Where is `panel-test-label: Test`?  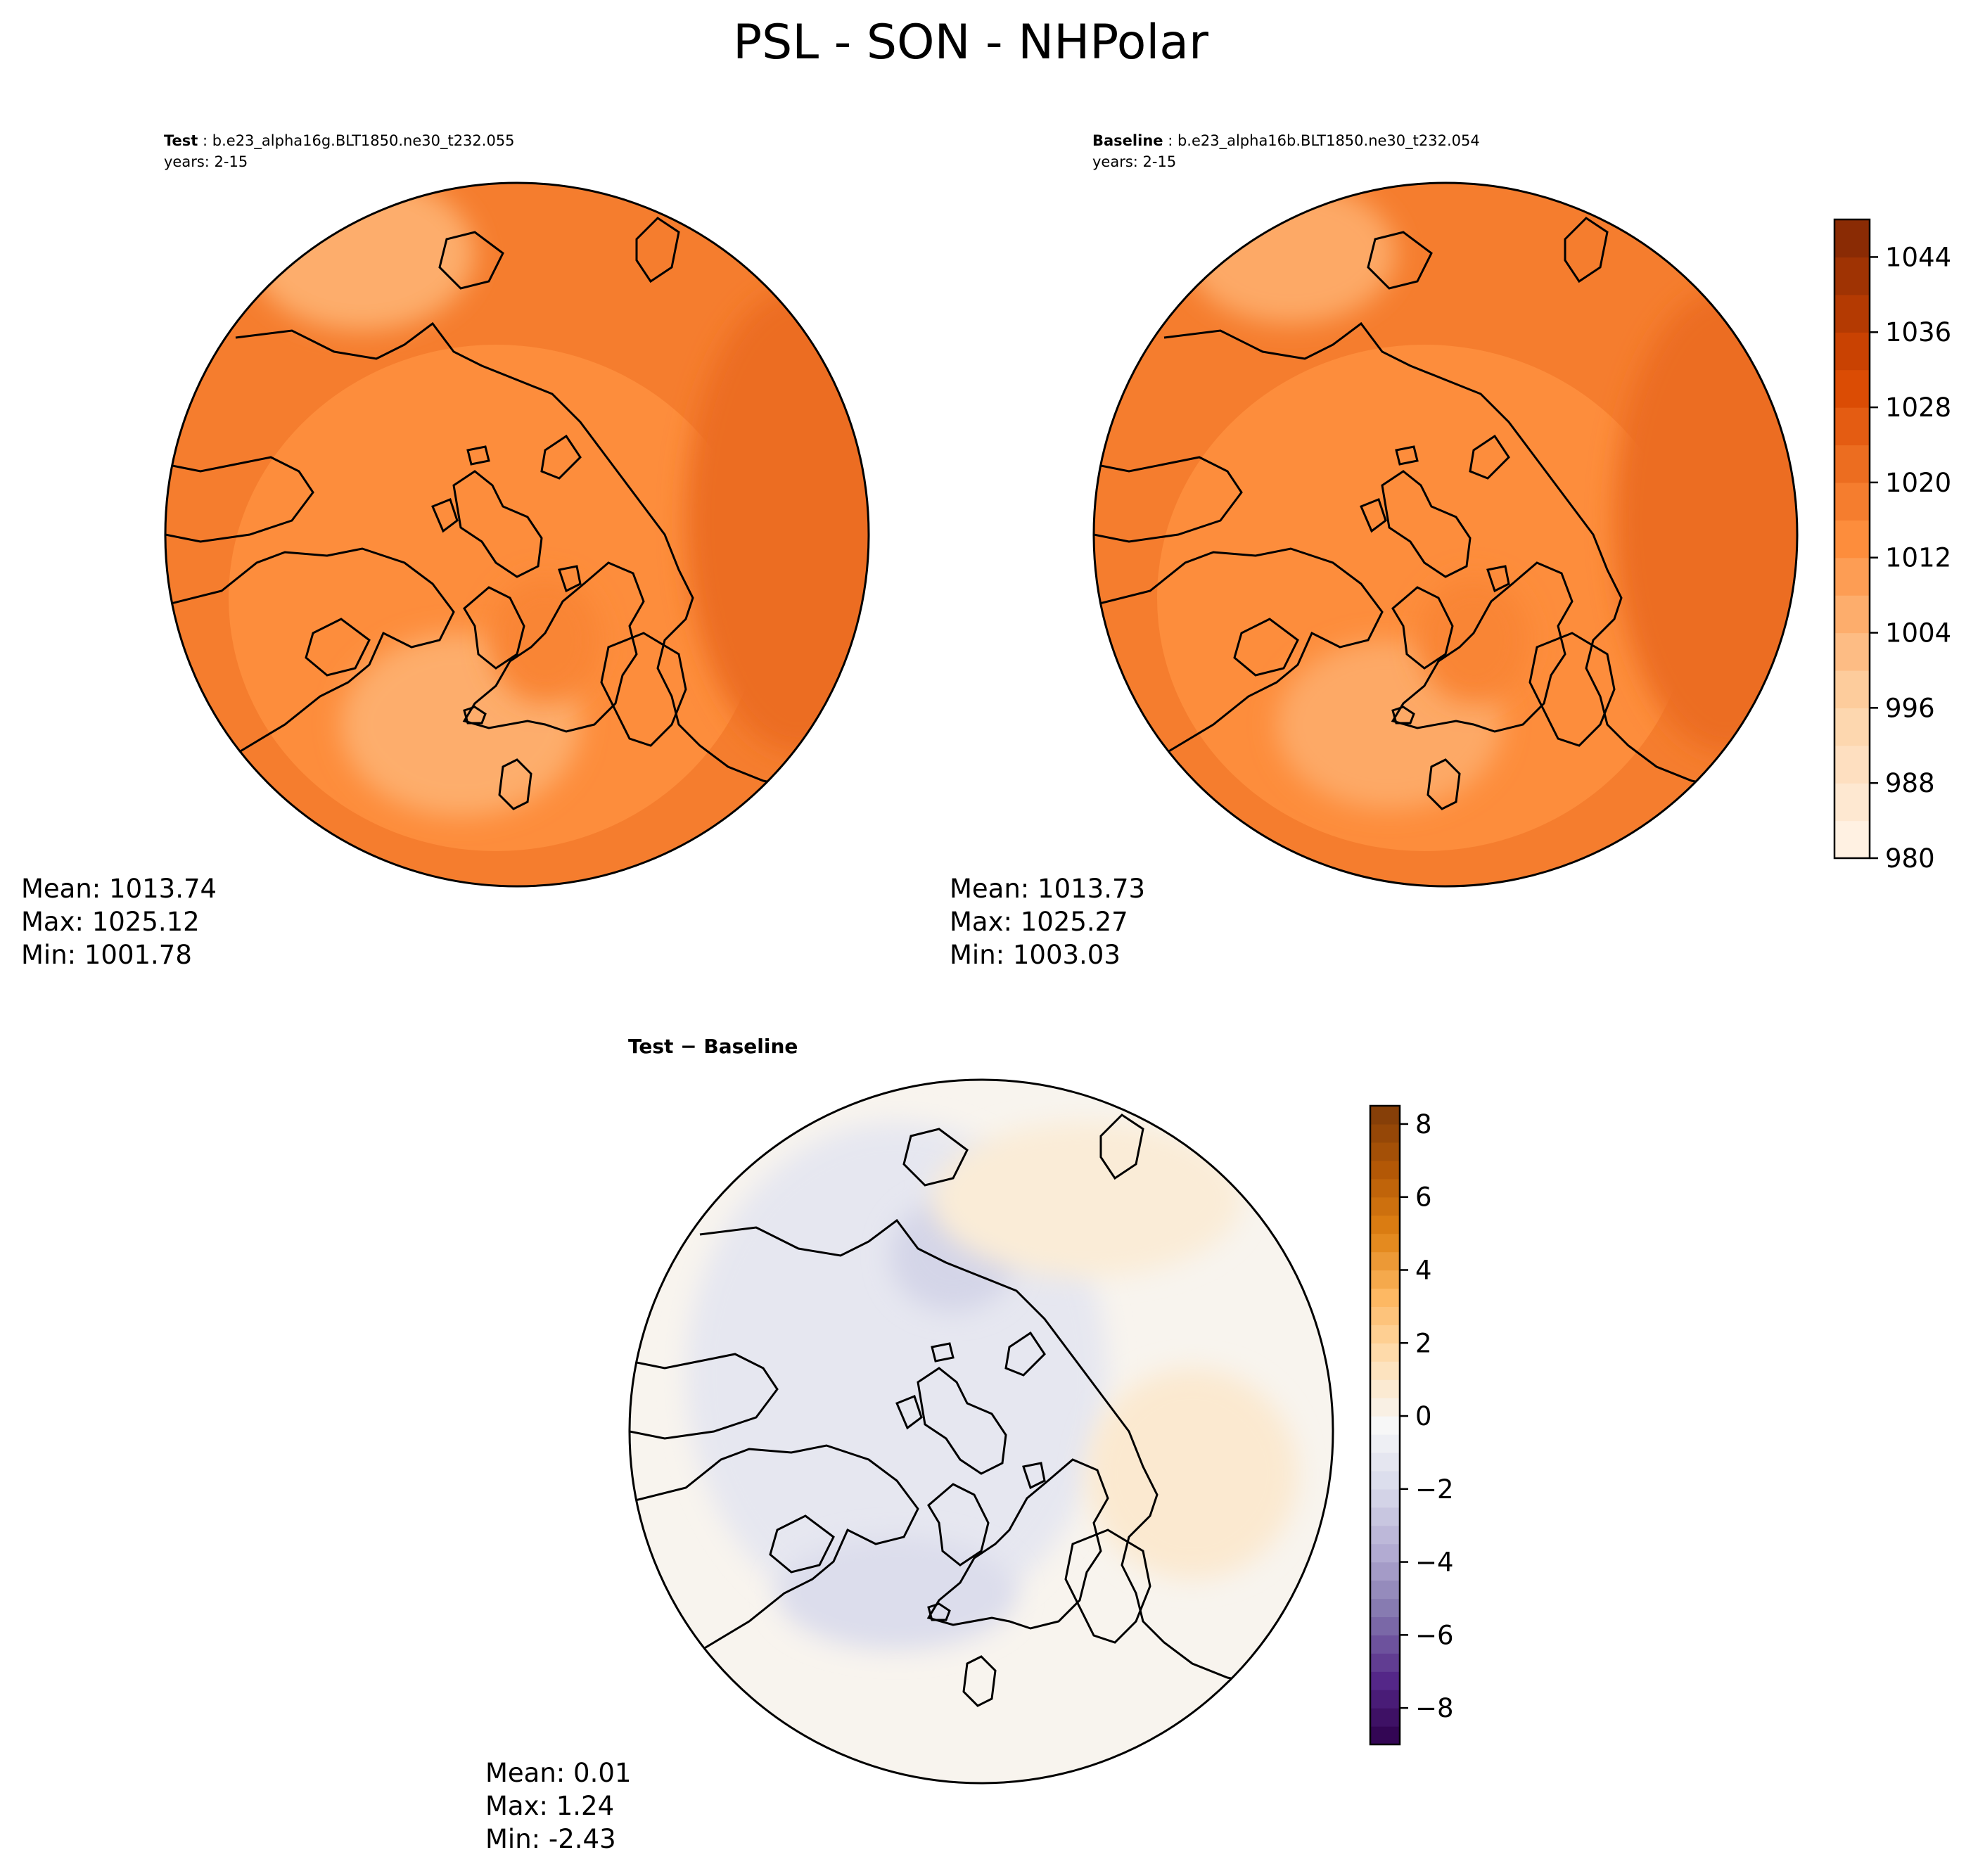
panel-test-label: Test is located at coordinates (181, 140).